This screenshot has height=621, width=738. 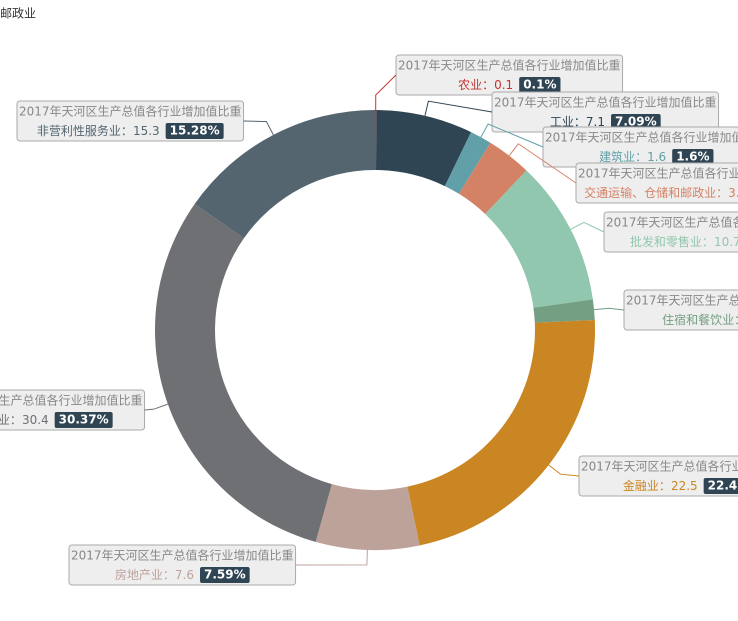 I want to click on data-label: 2017年天河区生产总值各行业增加值比重交通运输、仓储和邮政业：3.33.3%, so click(x=656, y=183).